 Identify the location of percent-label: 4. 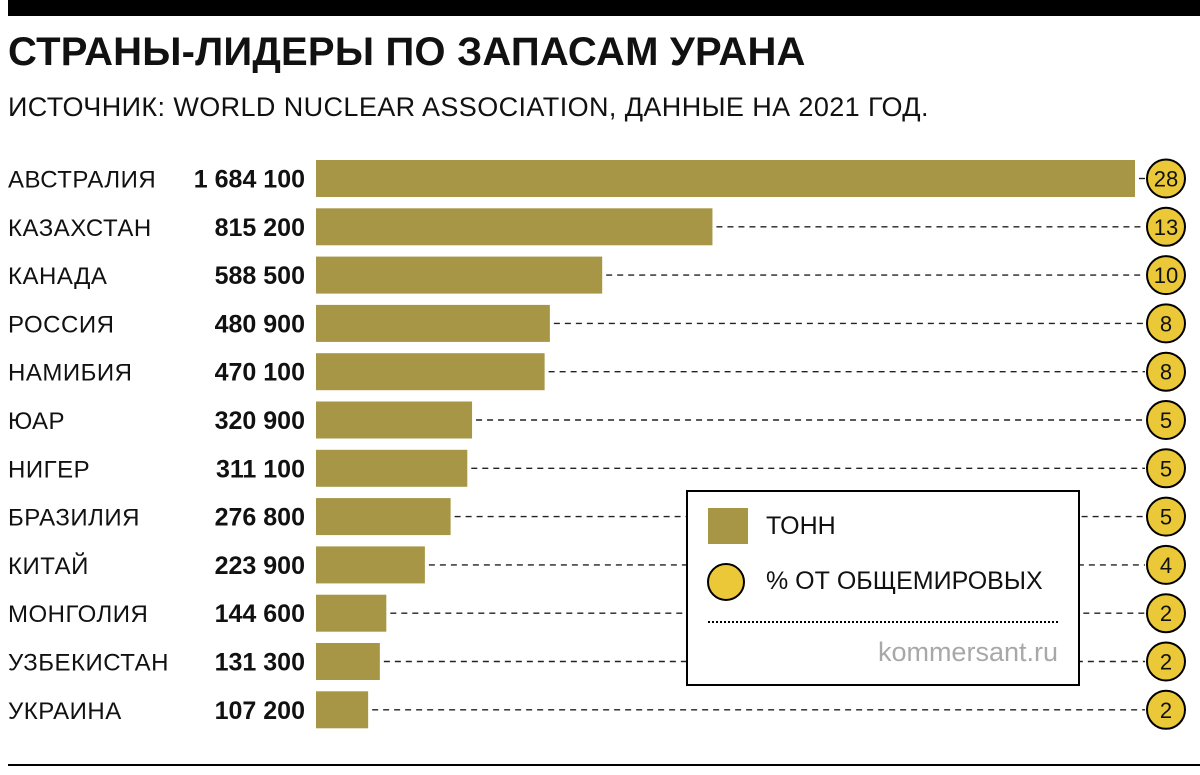
(1166, 565).